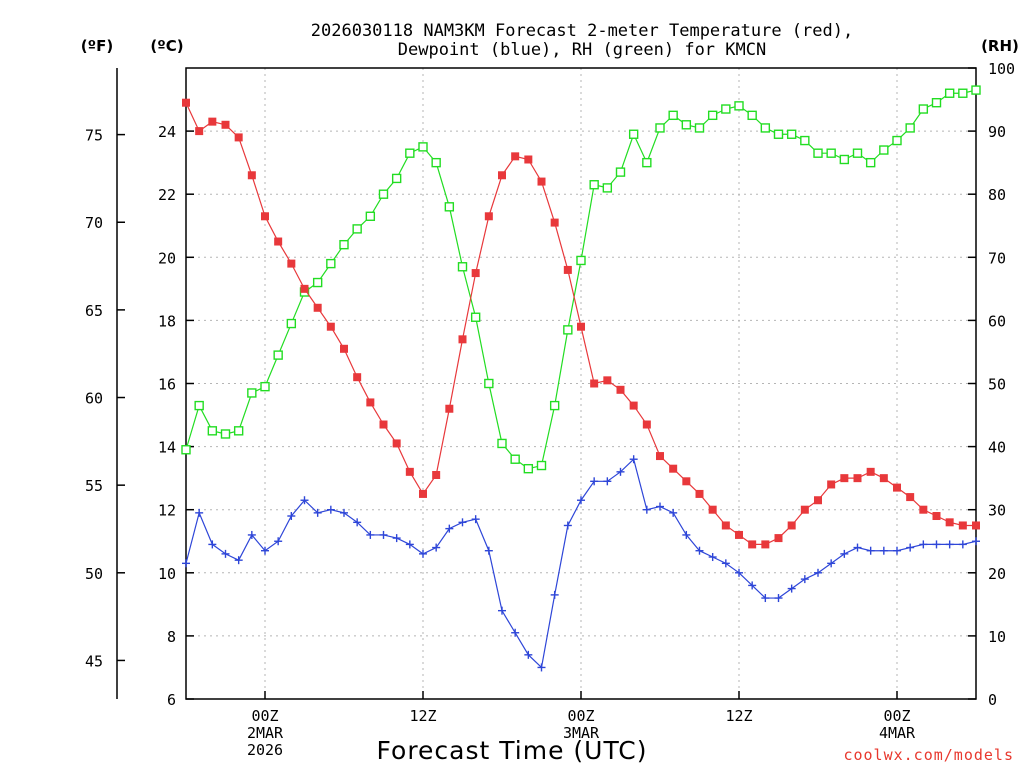 This screenshot has height=768, width=1024. What do you see at coordinates (422, 716) in the screenshot?
I see `time-tick-label: 12Z` at bounding box center [422, 716].